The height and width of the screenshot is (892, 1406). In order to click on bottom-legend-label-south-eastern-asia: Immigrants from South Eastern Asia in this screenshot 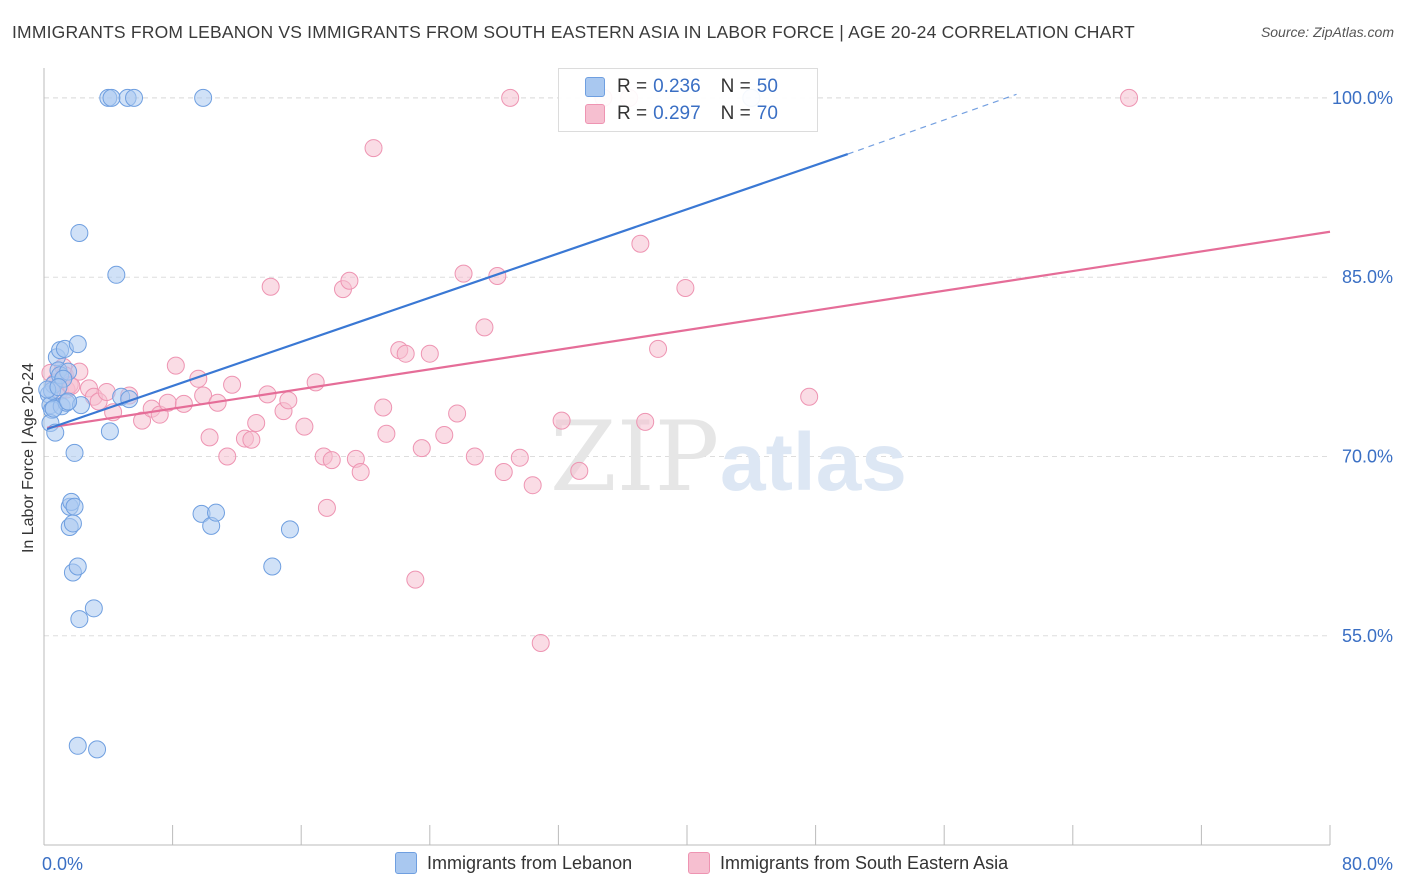, I will do `click(864, 862)`.